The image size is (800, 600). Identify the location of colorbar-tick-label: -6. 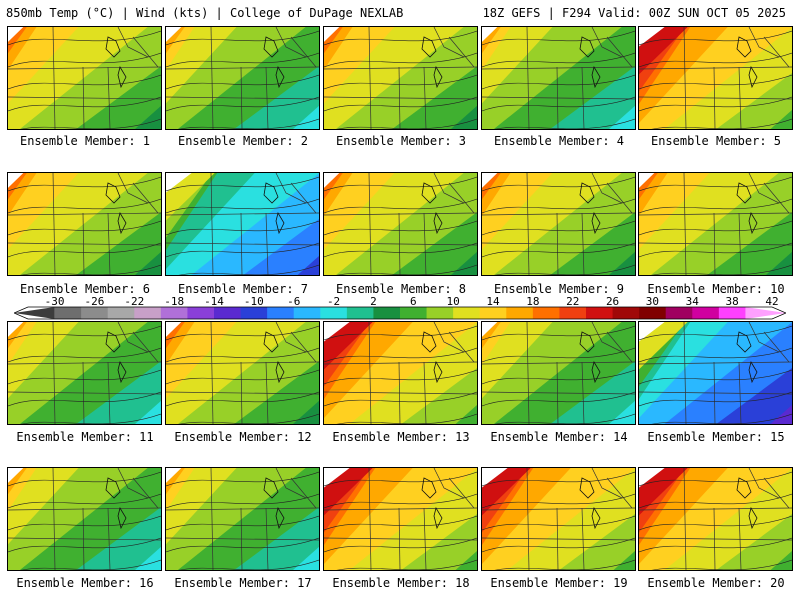
(294, 301).